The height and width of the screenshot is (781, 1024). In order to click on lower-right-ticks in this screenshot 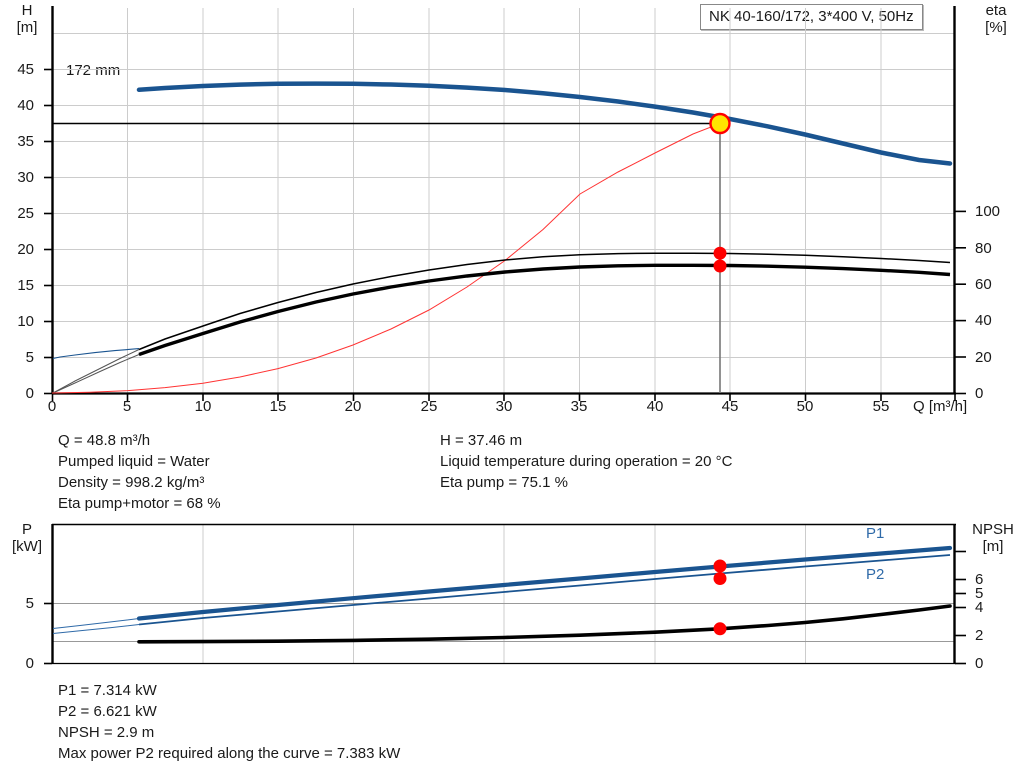, I will do `click(960, 607)`.